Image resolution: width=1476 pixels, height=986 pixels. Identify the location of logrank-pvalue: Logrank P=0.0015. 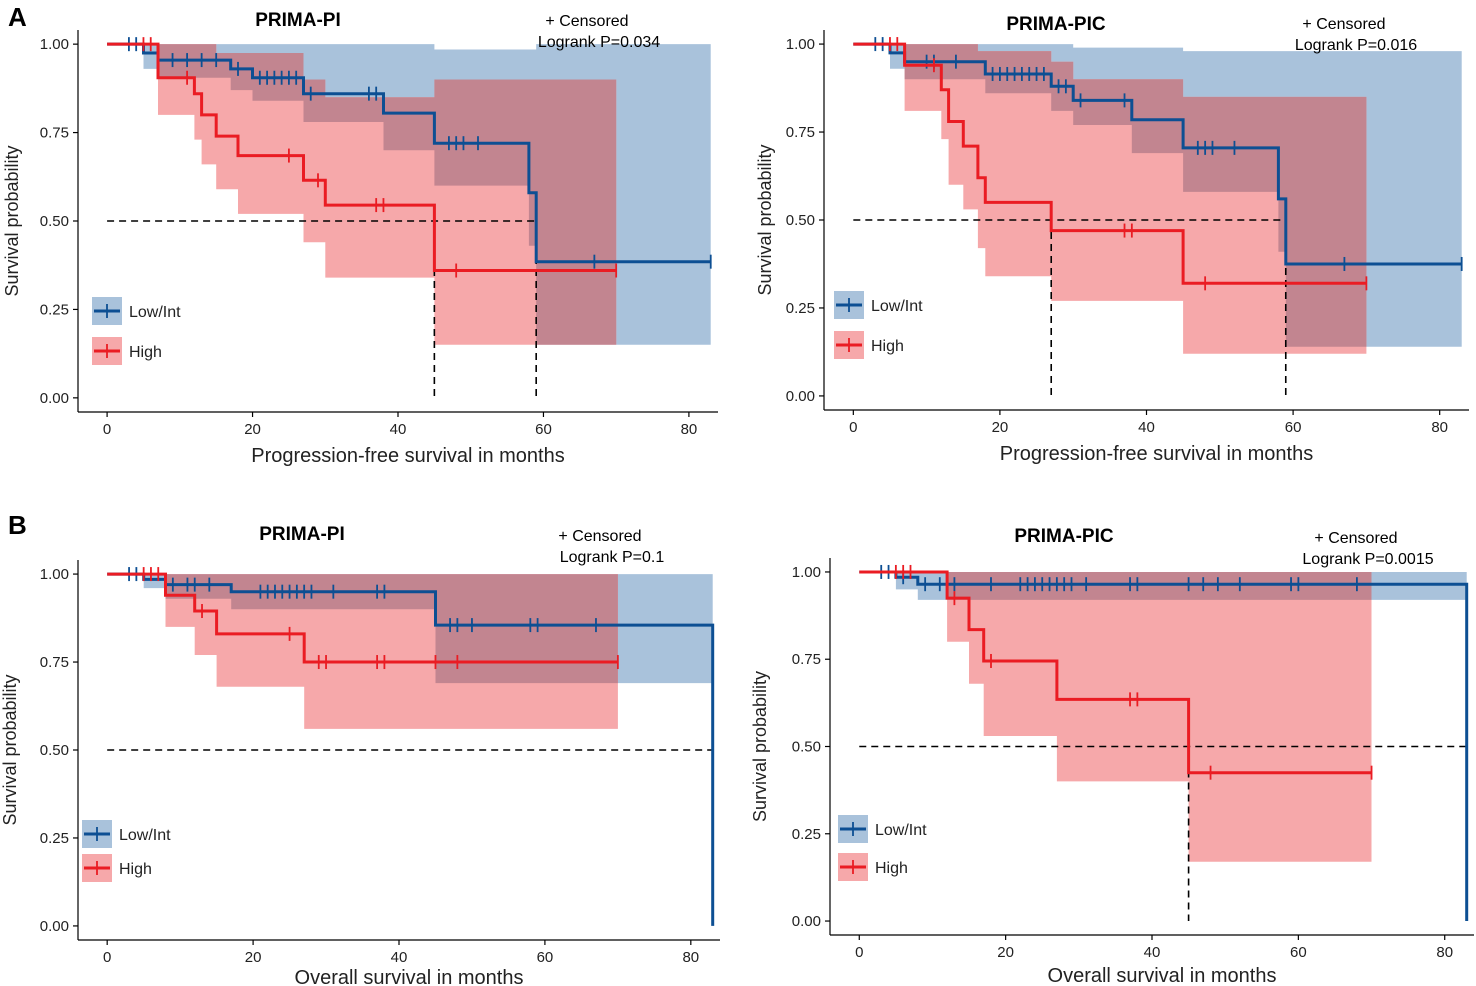
(1367, 559).